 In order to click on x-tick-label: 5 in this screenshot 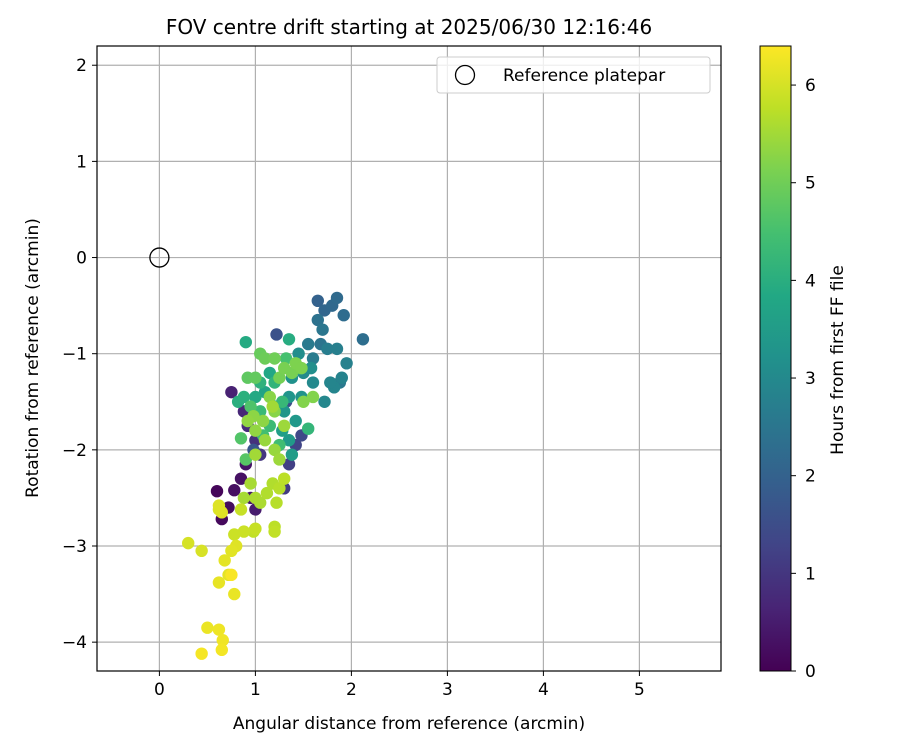, I will do `click(639, 690)`.